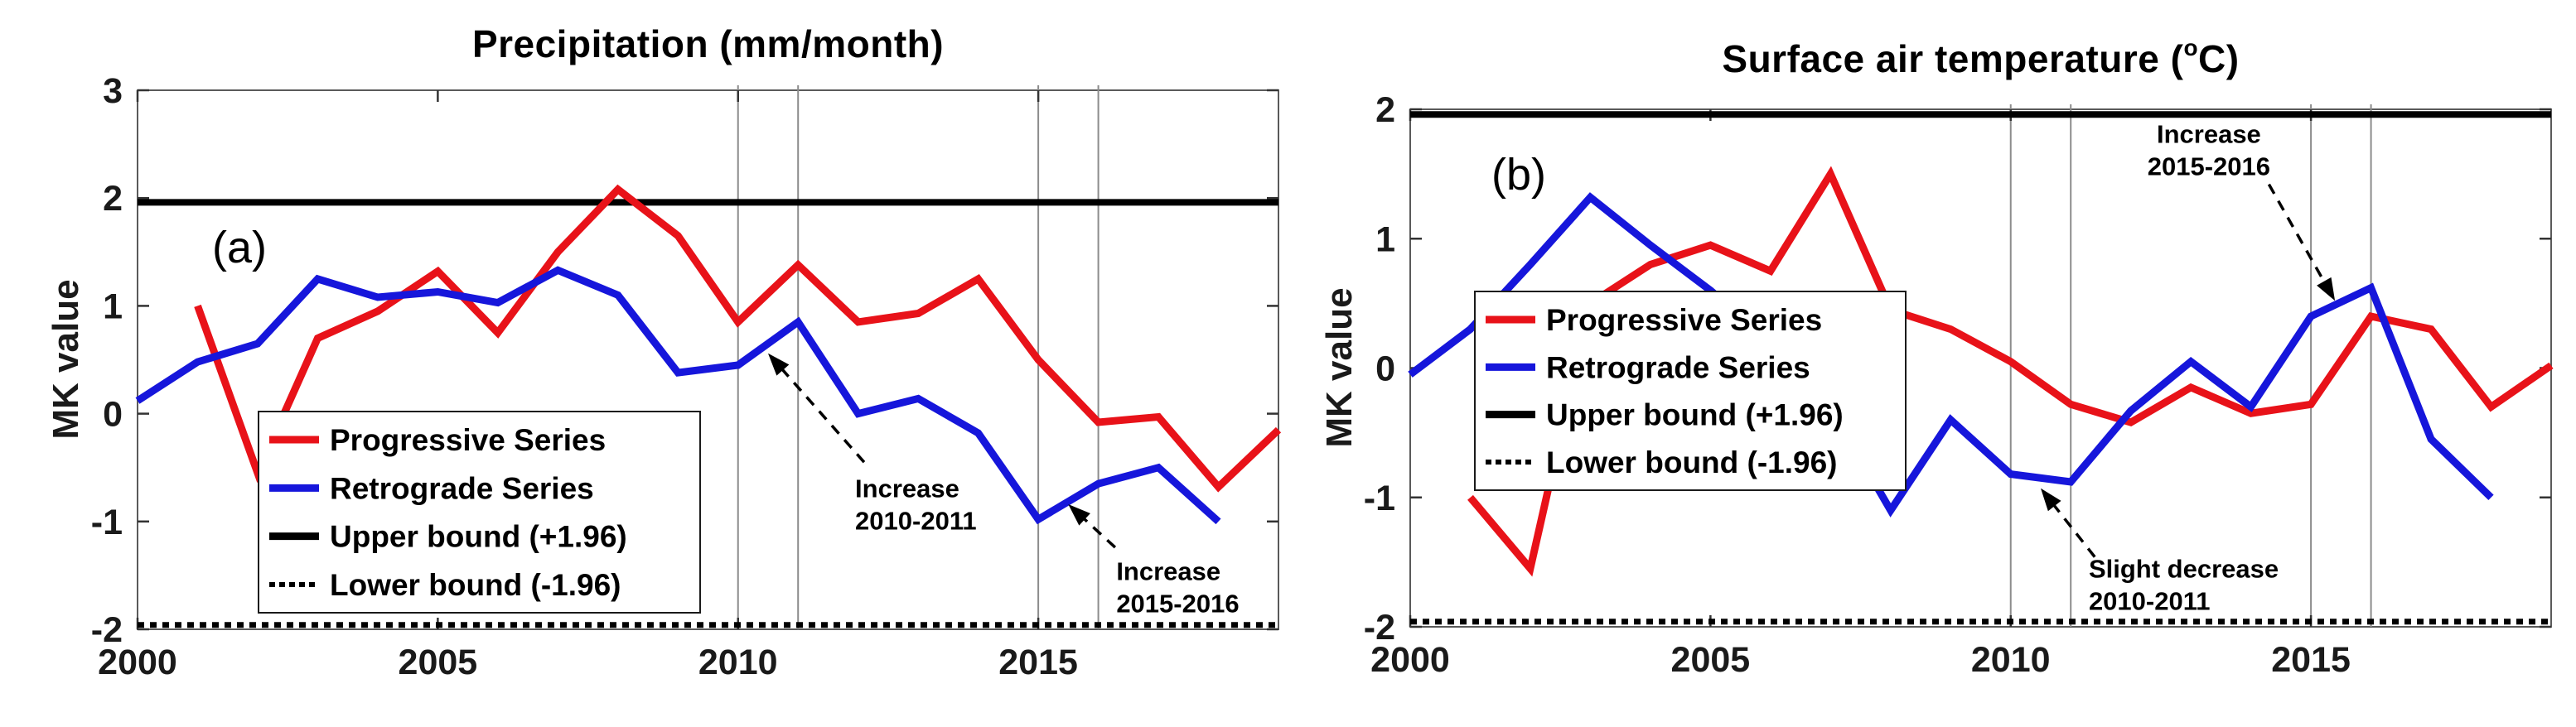 The height and width of the screenshot is (727, 2576). I want to click on panel-label-b: (b), so click(1518, 175).